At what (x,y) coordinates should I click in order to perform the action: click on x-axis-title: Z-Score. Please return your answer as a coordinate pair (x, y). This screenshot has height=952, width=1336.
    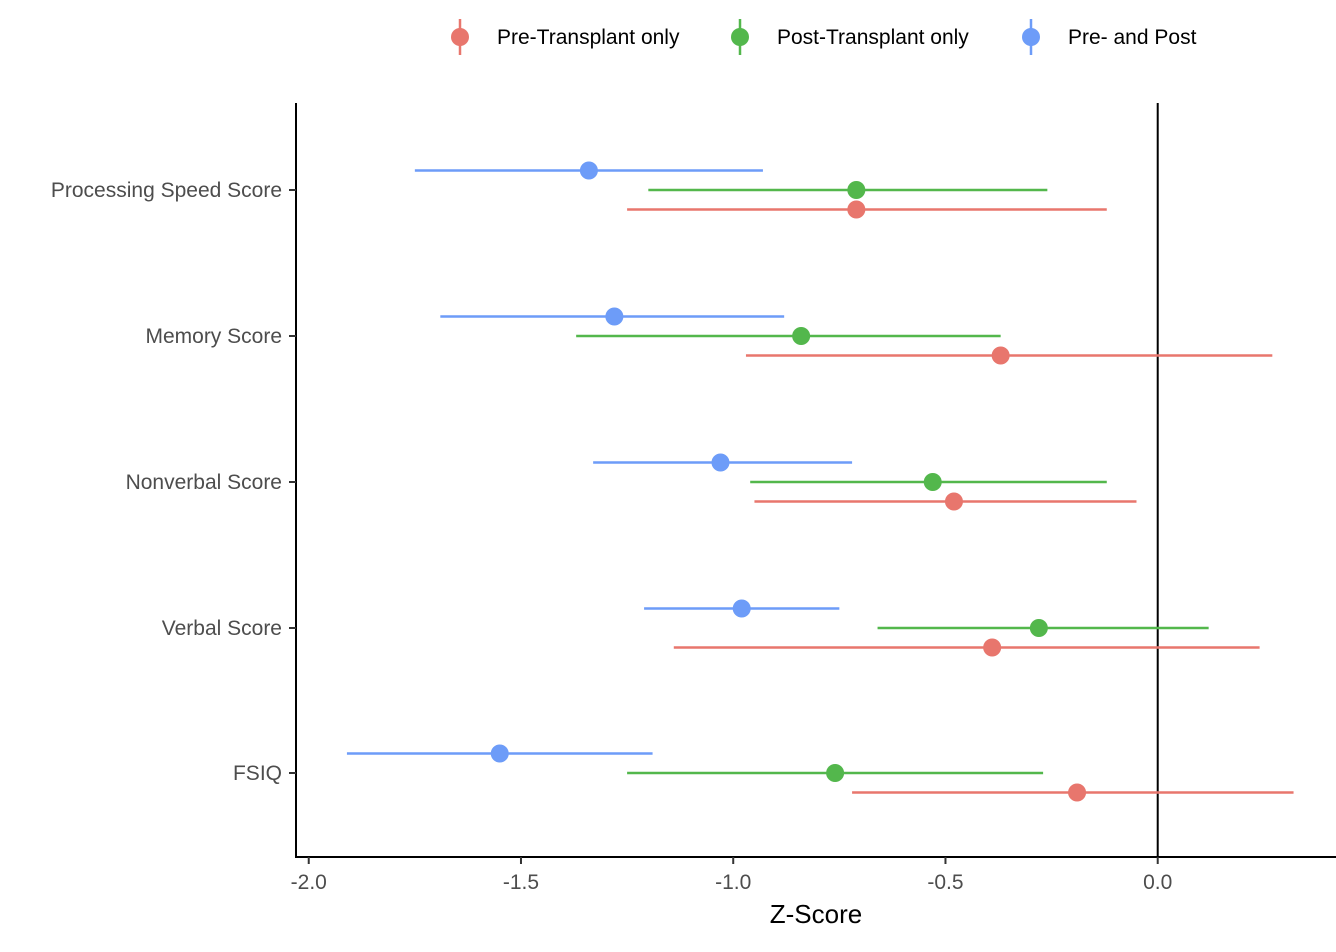
    Looking at the image, I should click on (816, 914).